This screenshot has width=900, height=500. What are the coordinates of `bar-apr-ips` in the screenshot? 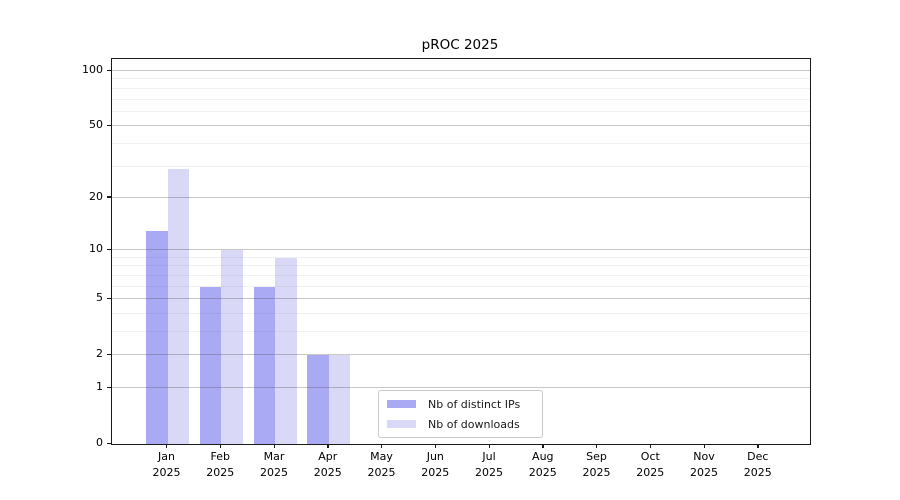 It's located at (318, 399).